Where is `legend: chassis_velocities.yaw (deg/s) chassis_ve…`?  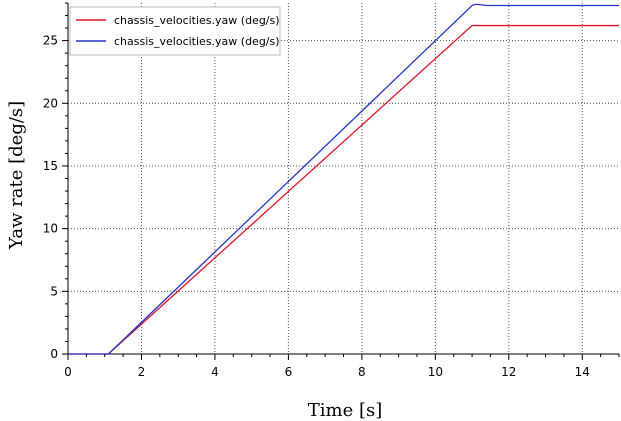
legend: chassis_velocities.yaw (deg/s) chassis_ve… is located at coordinates (175, 31).